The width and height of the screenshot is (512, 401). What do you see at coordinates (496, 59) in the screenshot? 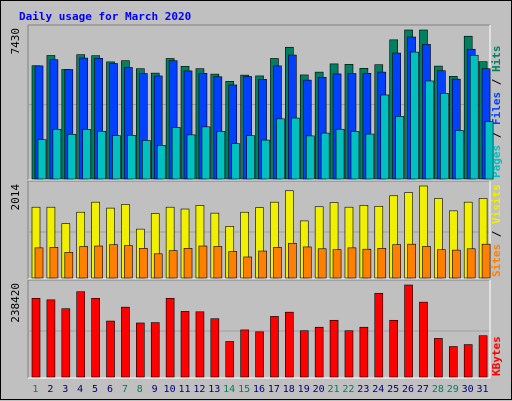
I see `legend-hits: Hits` at bounding box center [496, 59].